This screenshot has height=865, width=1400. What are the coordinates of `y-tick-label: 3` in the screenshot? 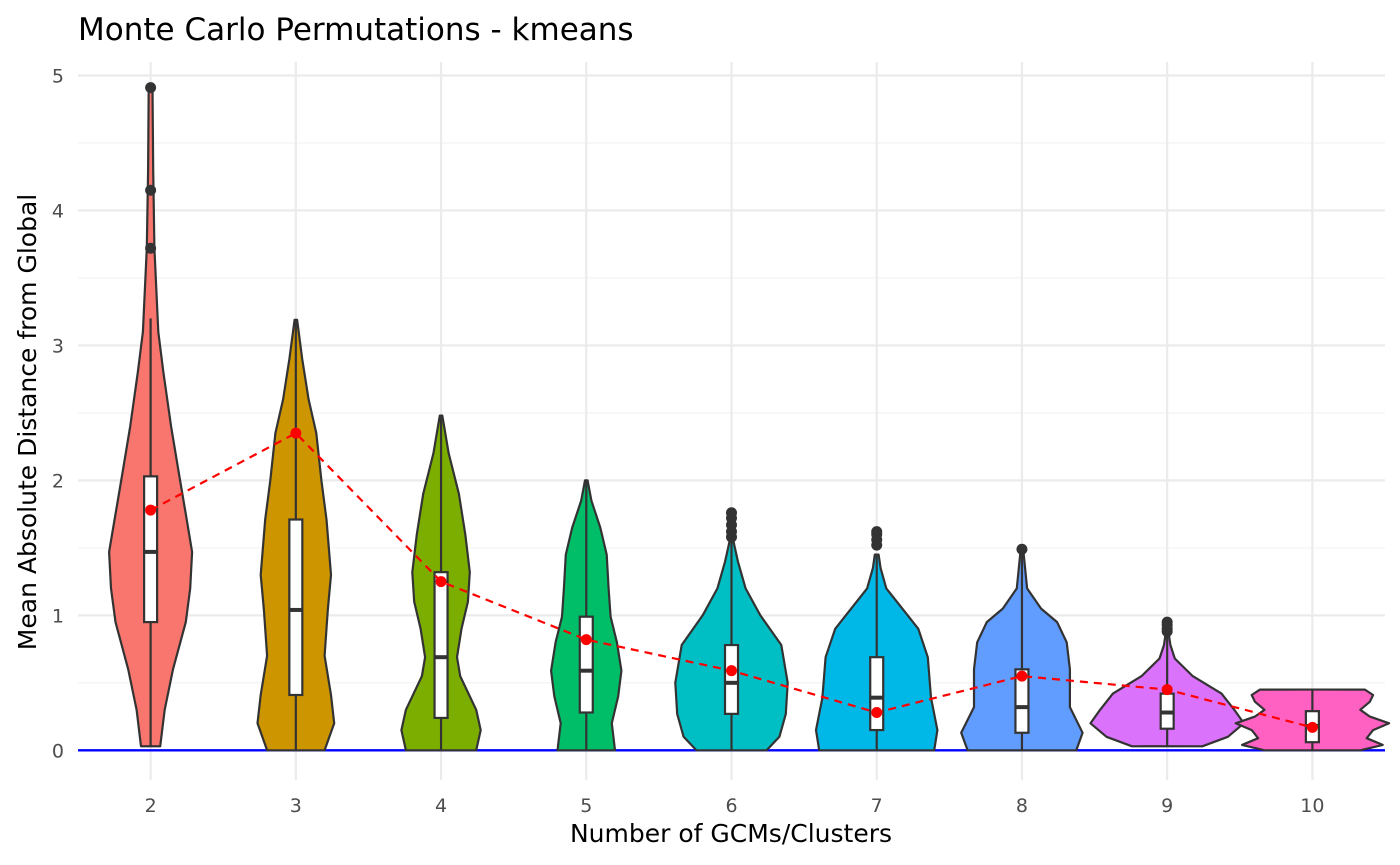 It's located at (58, 346).